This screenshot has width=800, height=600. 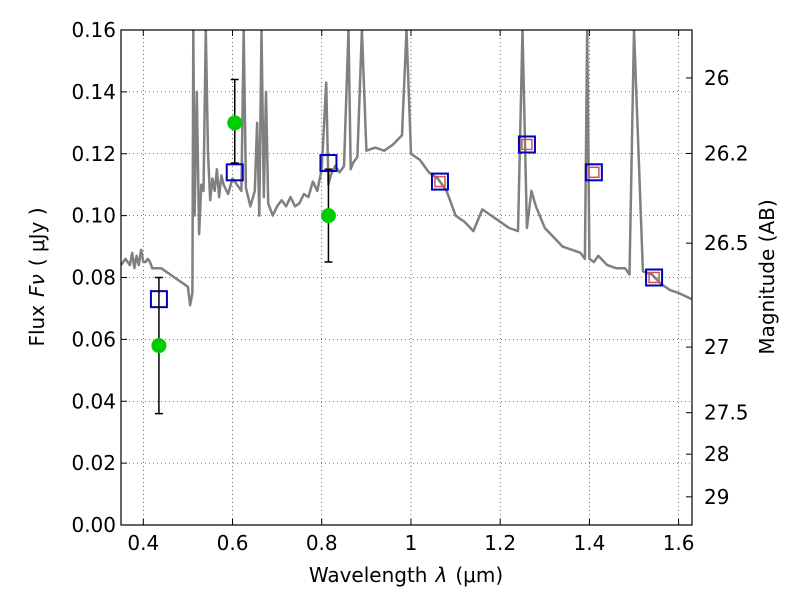 I want to click on y2-tick-label: 26, so click(x=716, y=78).